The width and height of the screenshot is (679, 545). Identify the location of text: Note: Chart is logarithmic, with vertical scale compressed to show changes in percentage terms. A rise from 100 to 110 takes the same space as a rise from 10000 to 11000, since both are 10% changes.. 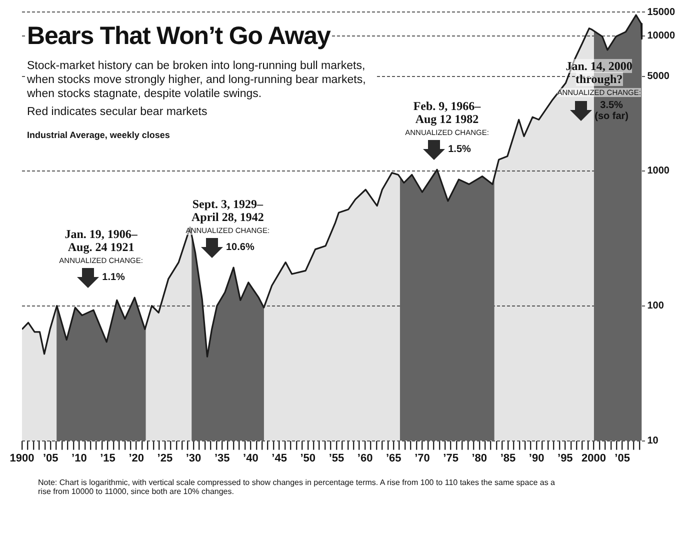
(297, 487).